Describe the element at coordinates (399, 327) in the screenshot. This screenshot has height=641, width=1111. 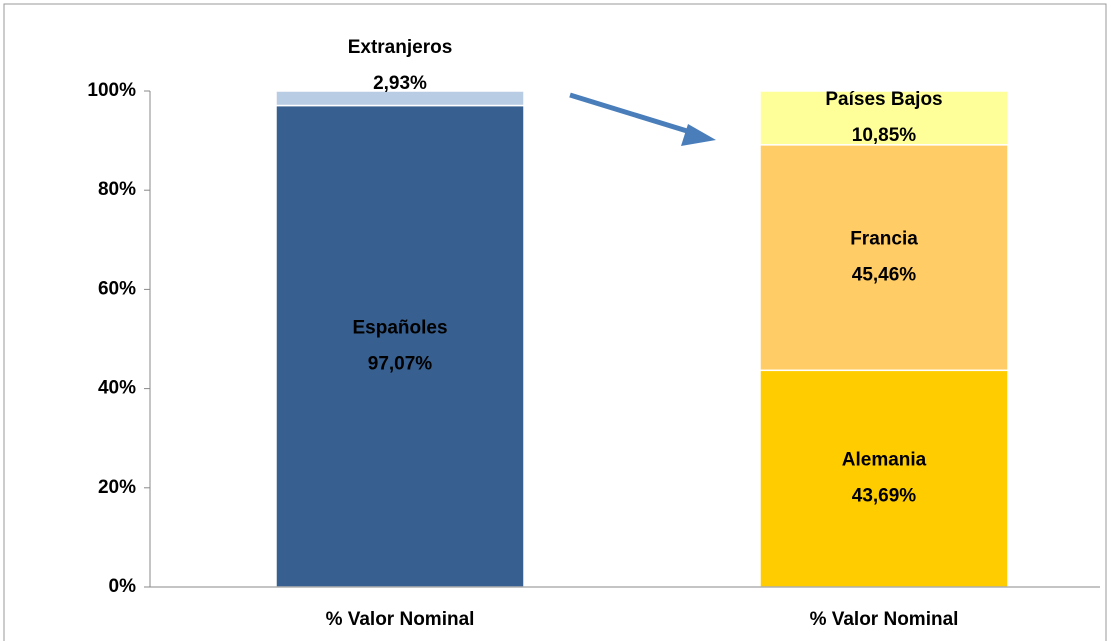
I see `segment-name: Españoles` at that location.